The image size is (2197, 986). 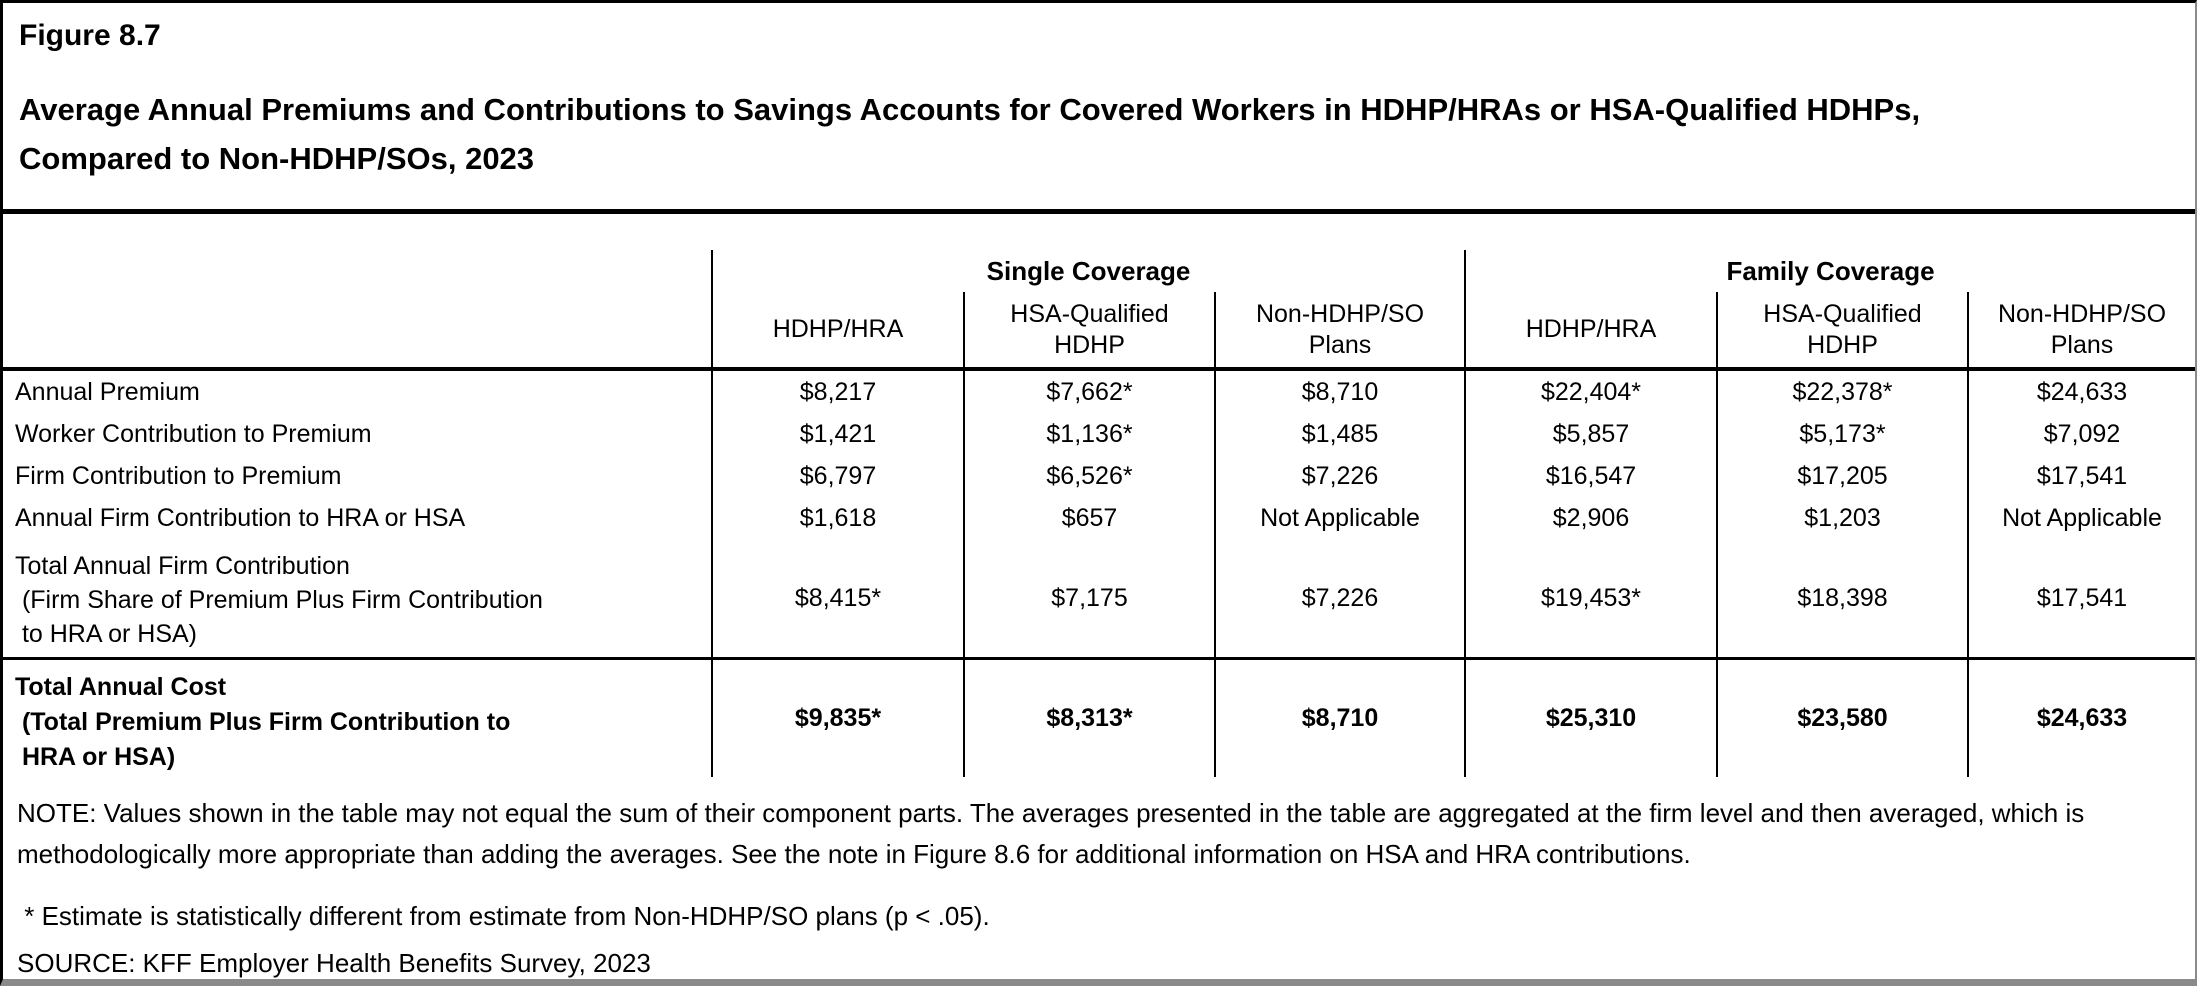 What do you see at coordinates (2081, 392) in the screenshot?
I see `cell-value: $24,633` at bounding box center [2081, 392].